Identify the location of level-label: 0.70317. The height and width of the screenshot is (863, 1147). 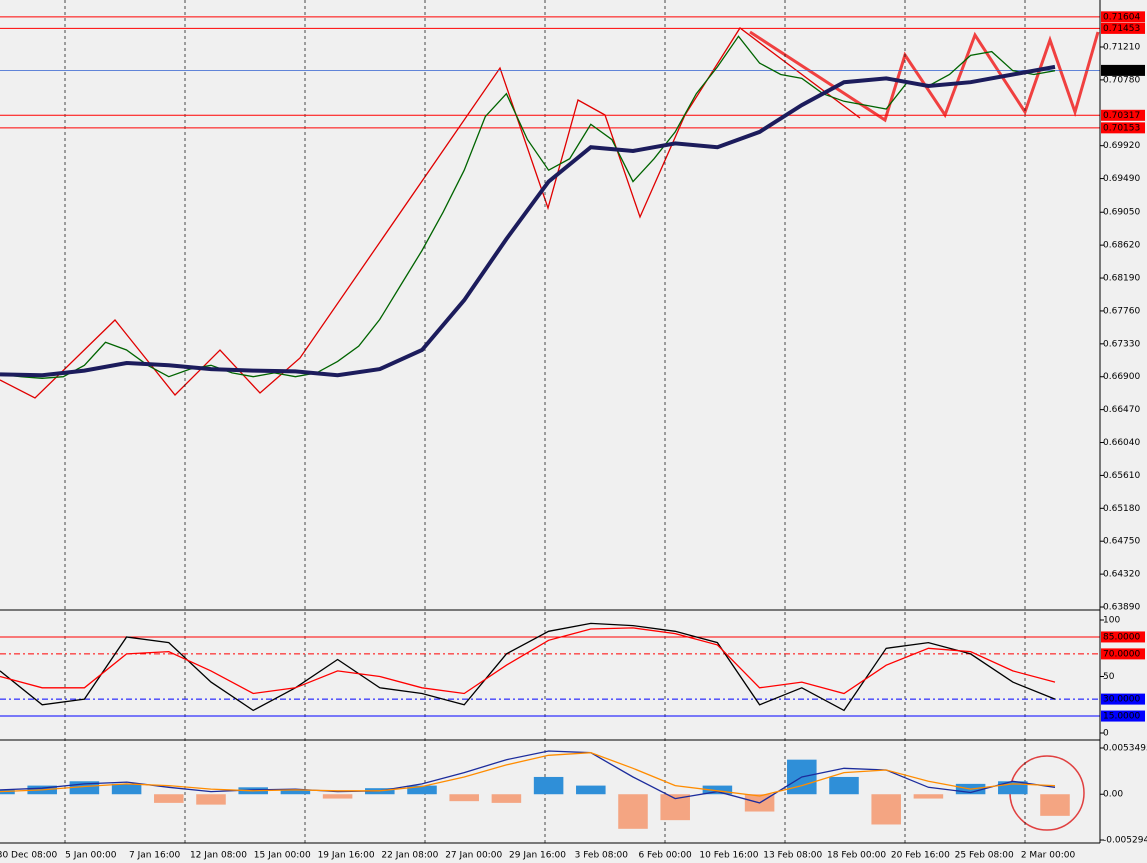
(1121, 116).